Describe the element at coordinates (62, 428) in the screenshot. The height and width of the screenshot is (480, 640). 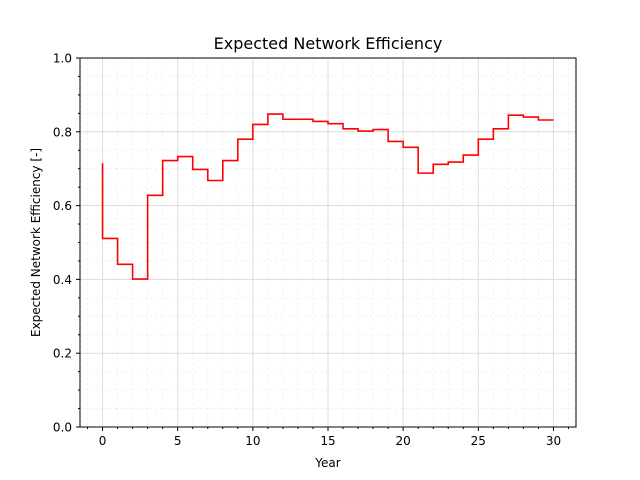
I see `y-tick-label: 0.0` at that location.